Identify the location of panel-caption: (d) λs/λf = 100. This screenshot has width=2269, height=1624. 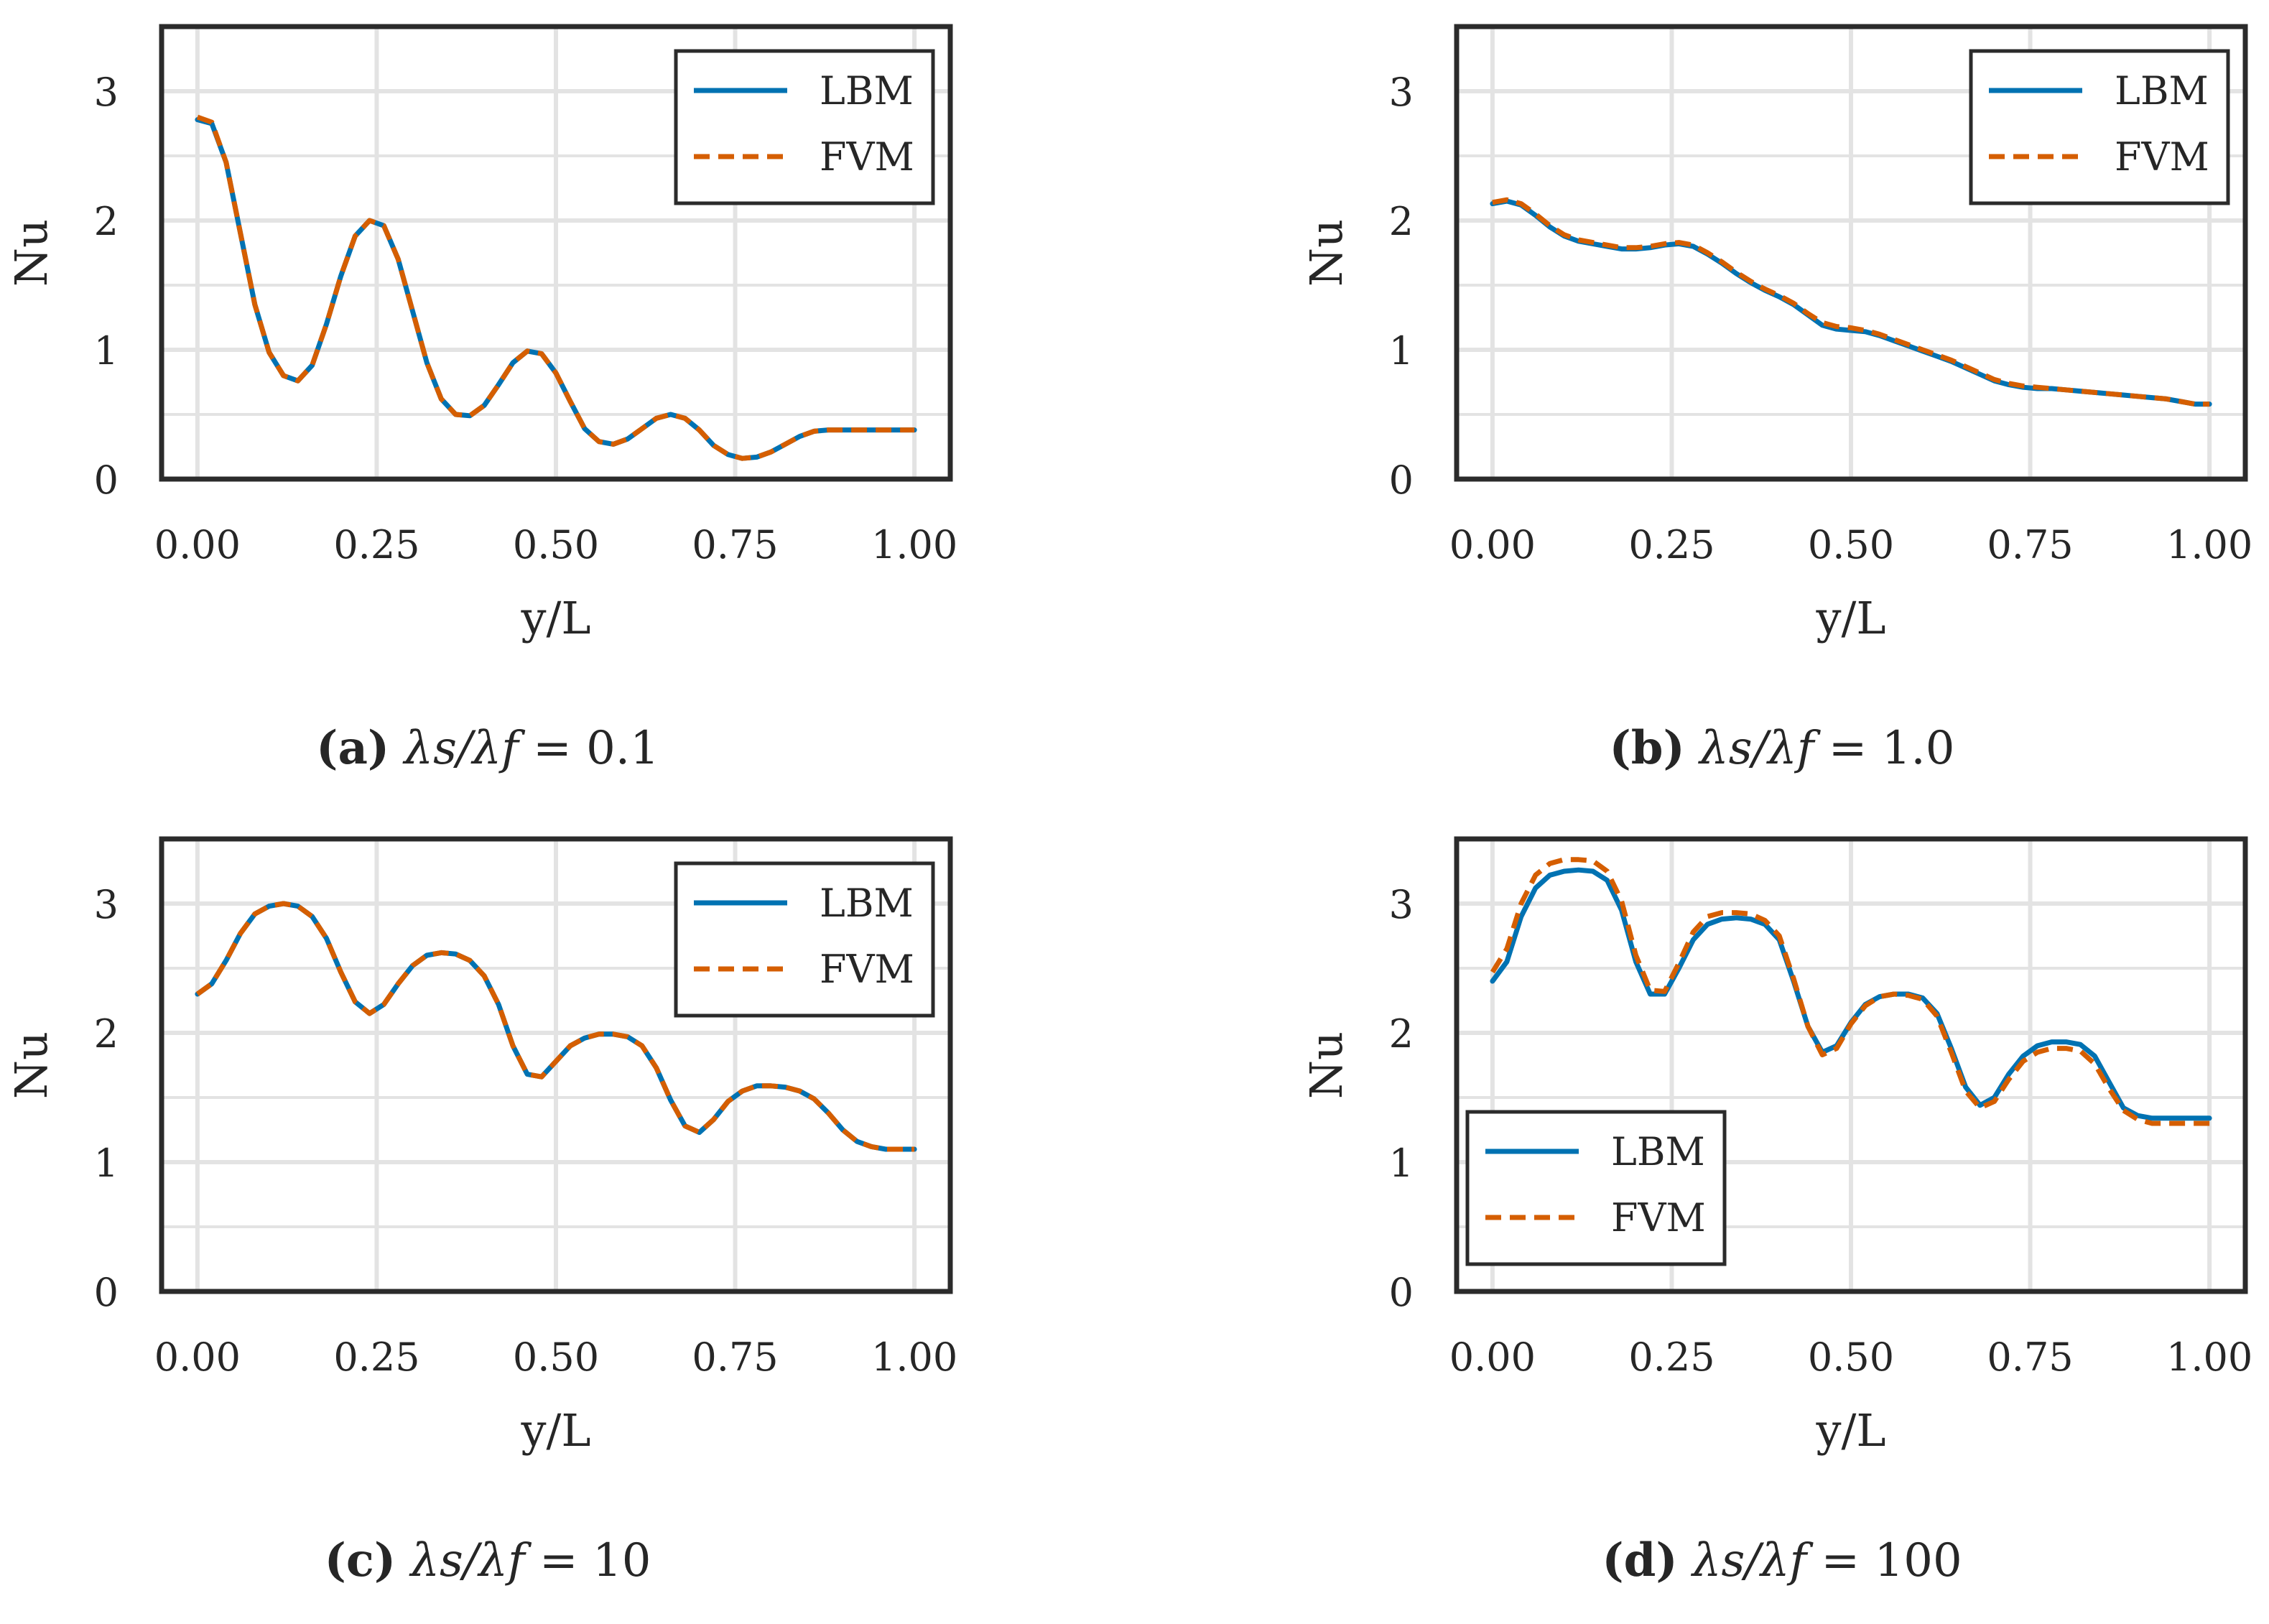
(1782, 1560).